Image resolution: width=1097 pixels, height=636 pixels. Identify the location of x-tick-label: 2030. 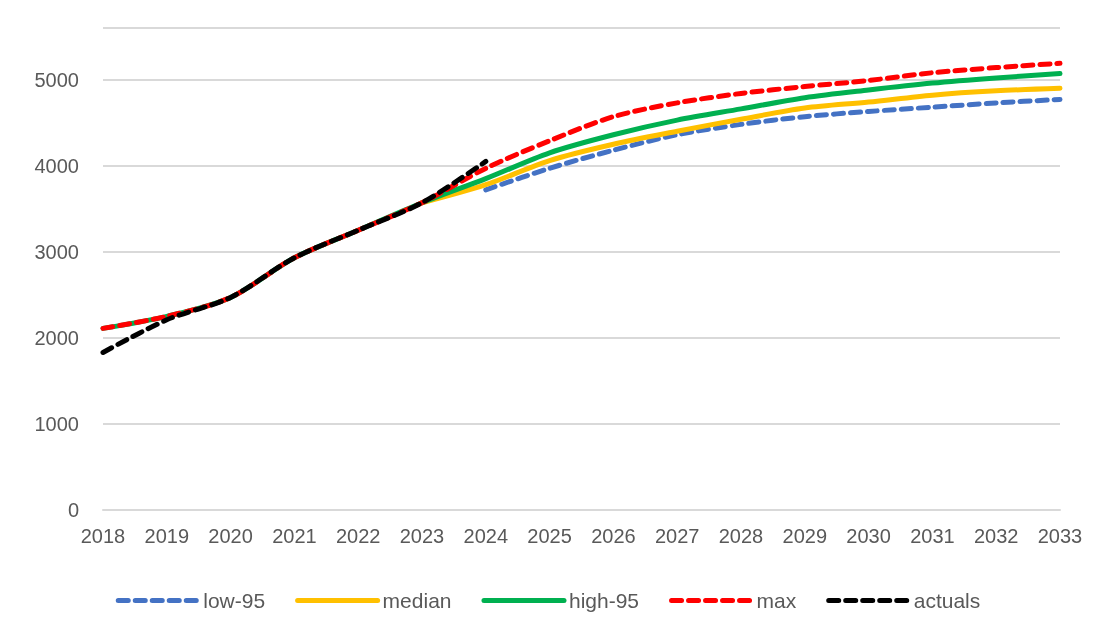
(868, 536).